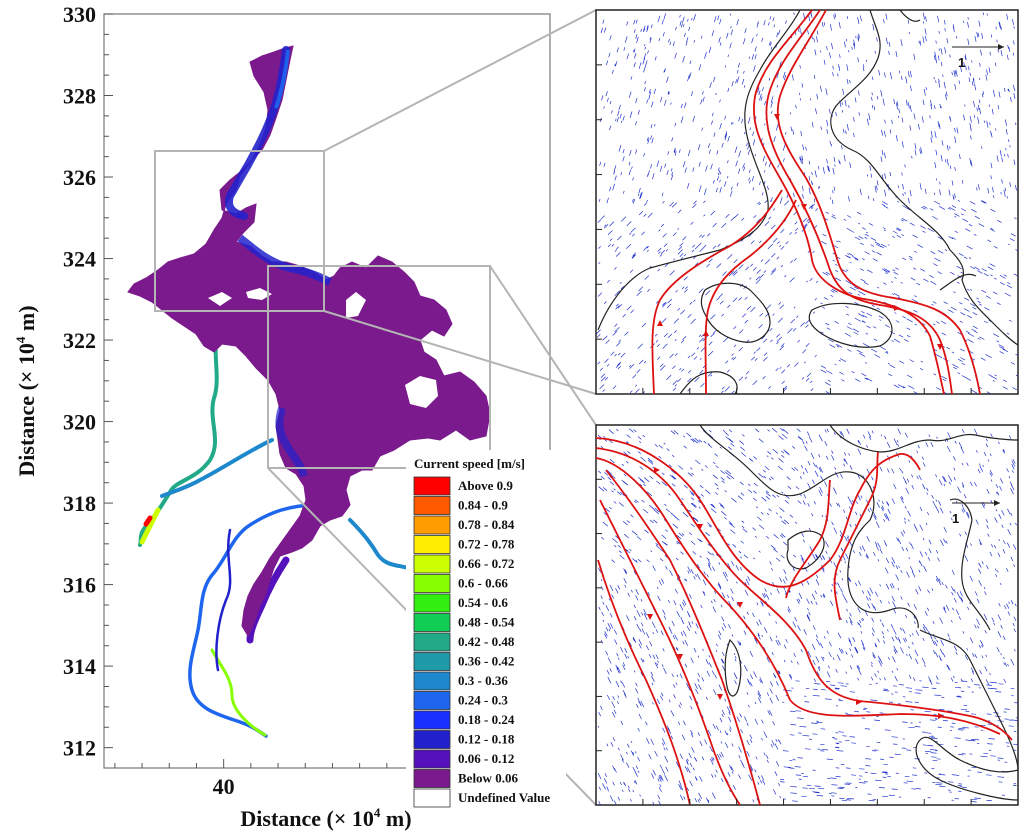 Image resolution: width=1024 pixels, height=837 pixels. Describe the element at coordinates (800, 232) in the screenshot. I see `panel-upper-stream-arrows` at that location.